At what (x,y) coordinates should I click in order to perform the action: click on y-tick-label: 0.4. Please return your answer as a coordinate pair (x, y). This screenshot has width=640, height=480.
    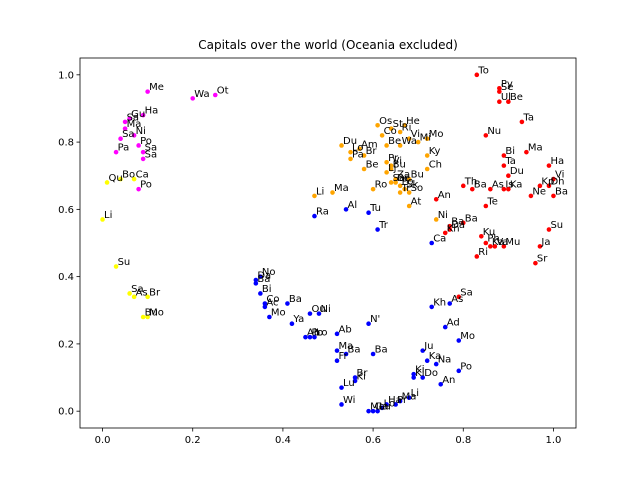
    Looking at the image, I should click on (66, 277).